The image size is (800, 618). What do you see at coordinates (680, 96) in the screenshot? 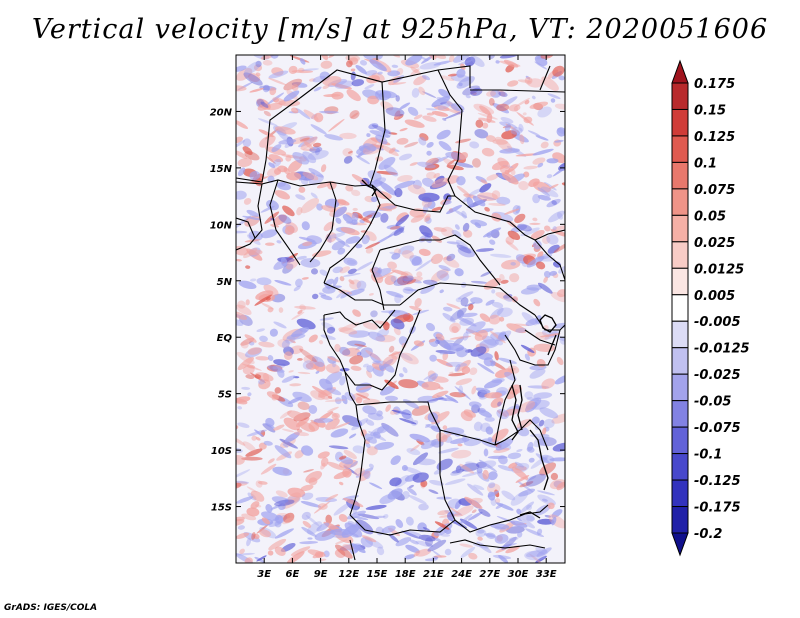
I see `colorbar-box` at bounding box center [680, 96].